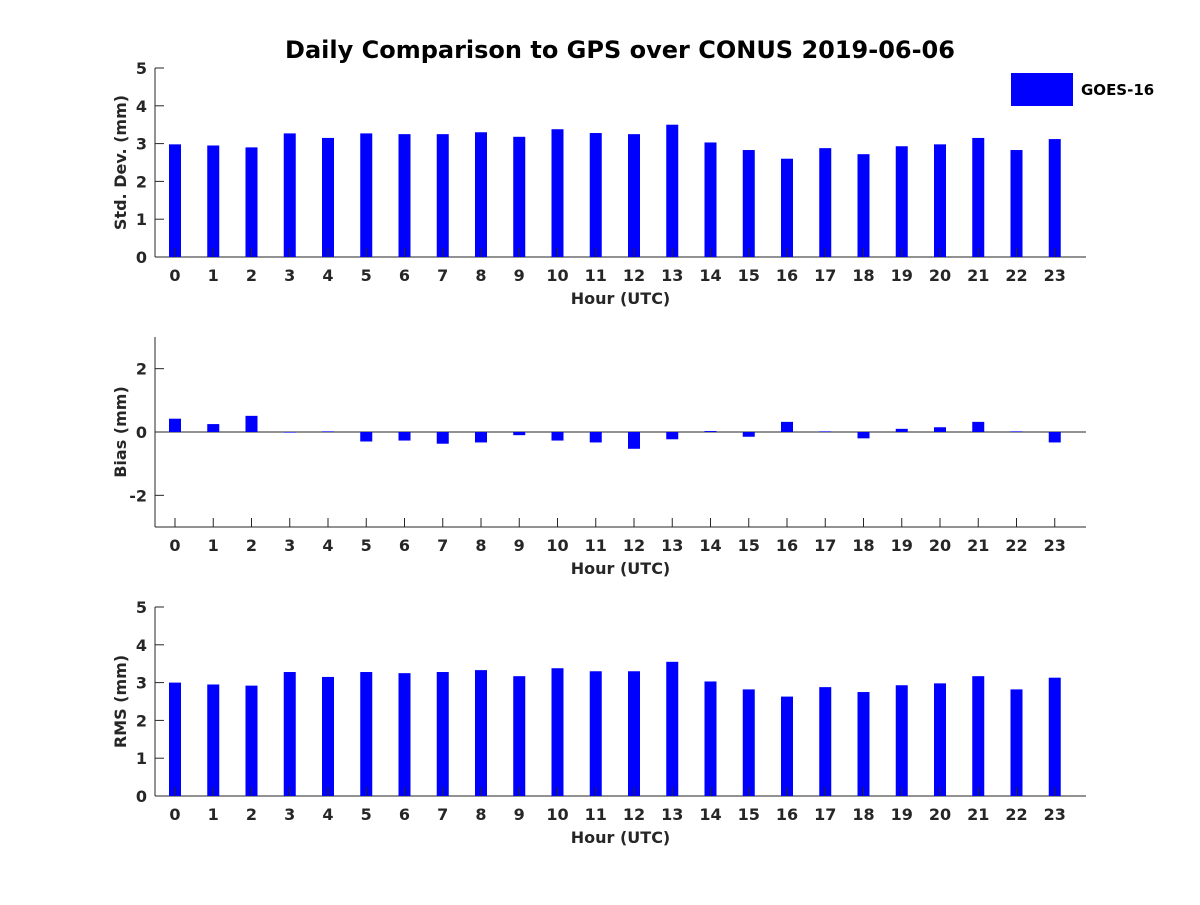 This screenshot has width=1200, height=905. Describe the element at coordinates (863, 275) in the screenshot. I see `x-tick-label: 18` at that location.